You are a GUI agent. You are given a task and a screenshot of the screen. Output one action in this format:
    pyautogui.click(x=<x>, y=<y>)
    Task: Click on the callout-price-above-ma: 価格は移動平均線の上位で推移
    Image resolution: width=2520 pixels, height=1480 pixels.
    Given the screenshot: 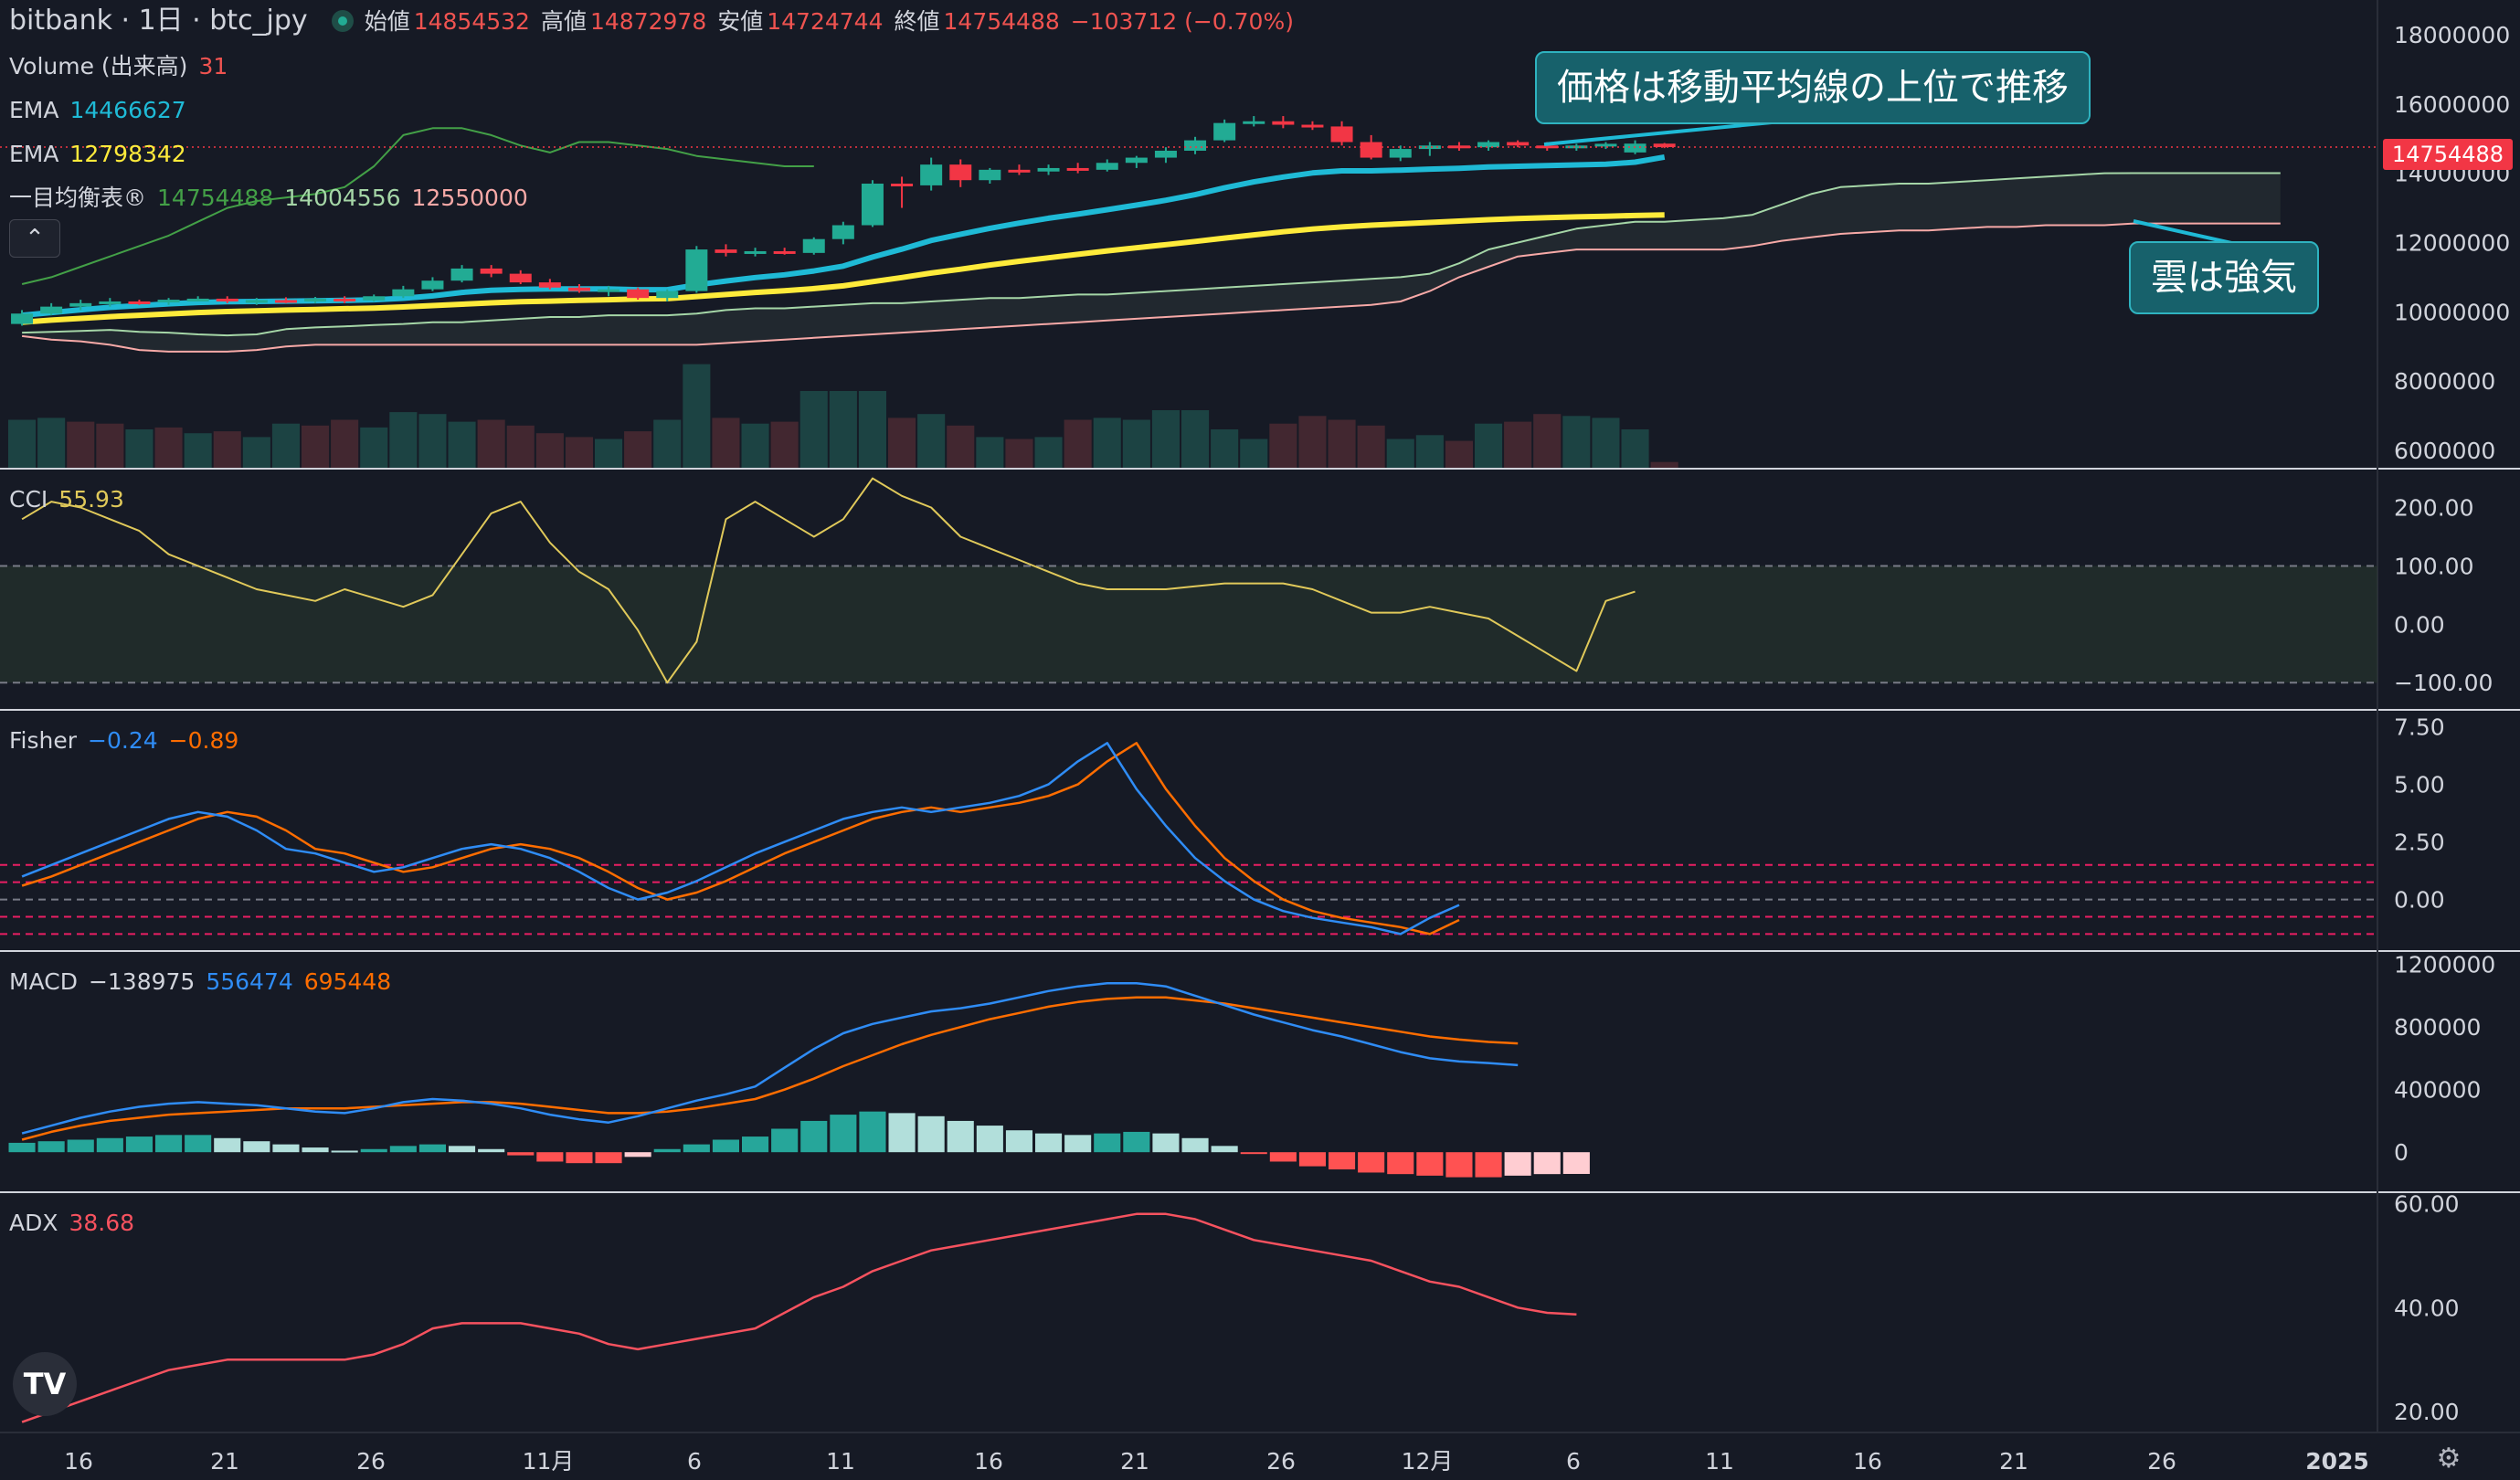 What is the action you would take?
    pyautogui.click(x=1813, y=87)
    